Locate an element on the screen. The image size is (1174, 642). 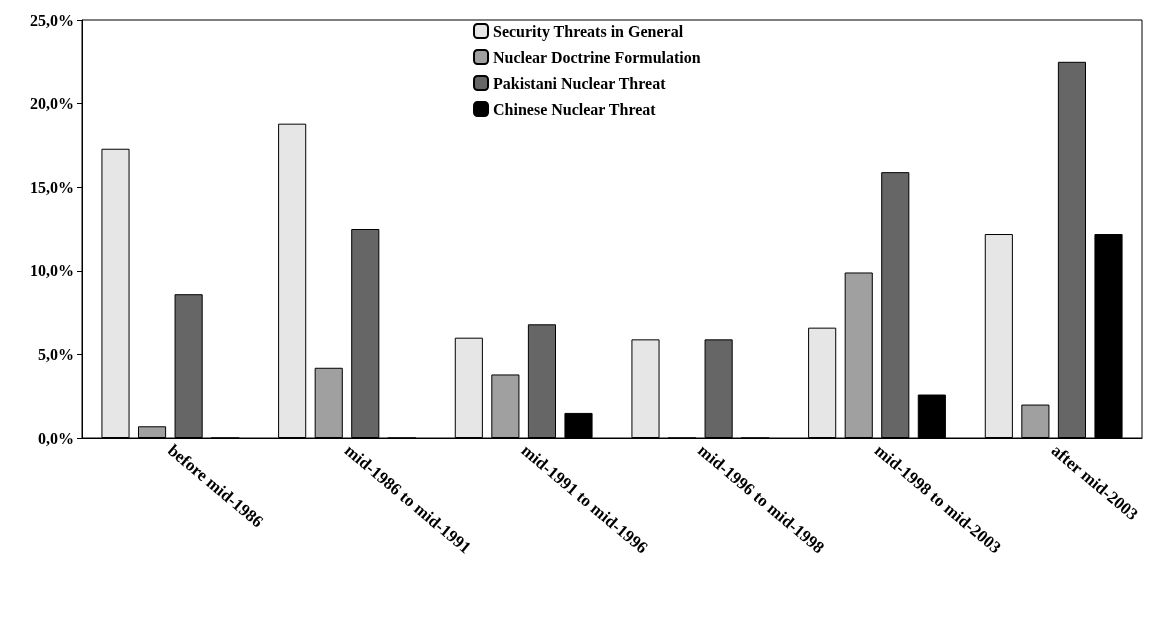
y-tick-label: 20,0% is located at coordinates (52, 104).